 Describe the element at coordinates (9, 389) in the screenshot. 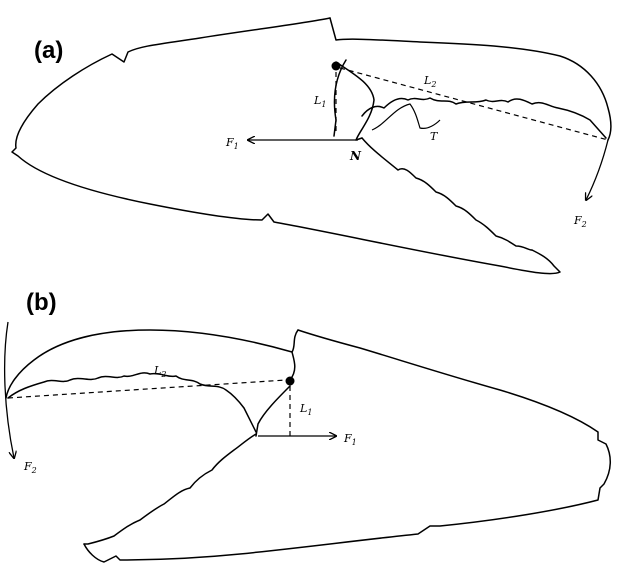

I see `panel-b-f2-arrow` at that location.